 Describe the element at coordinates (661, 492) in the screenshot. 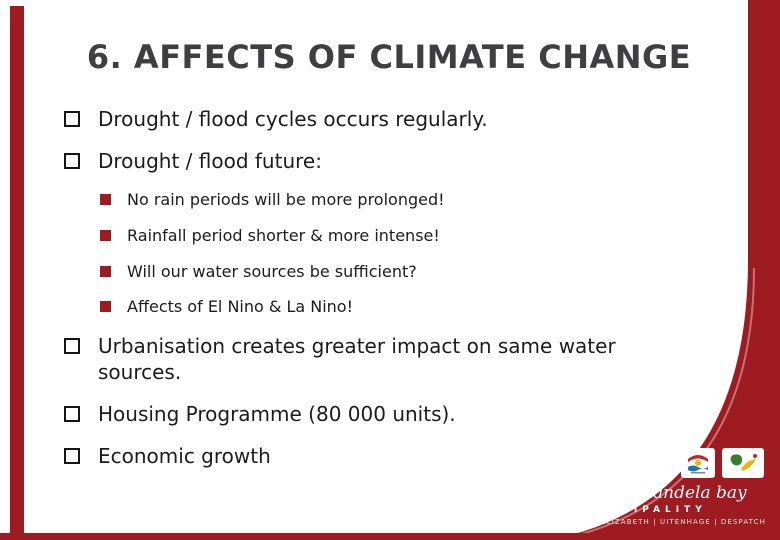

I see `brand-name: nelson mandela bay` at that location.